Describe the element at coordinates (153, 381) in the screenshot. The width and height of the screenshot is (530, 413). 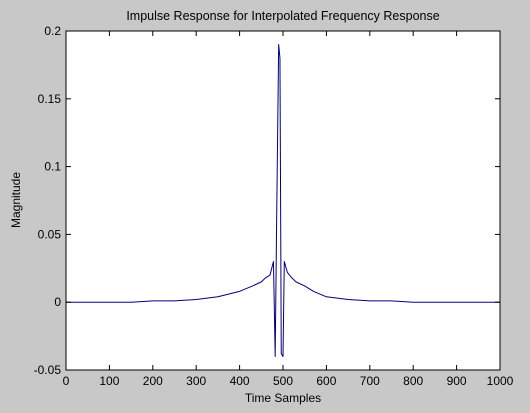
I see `x-tick-label: 200` at that location.